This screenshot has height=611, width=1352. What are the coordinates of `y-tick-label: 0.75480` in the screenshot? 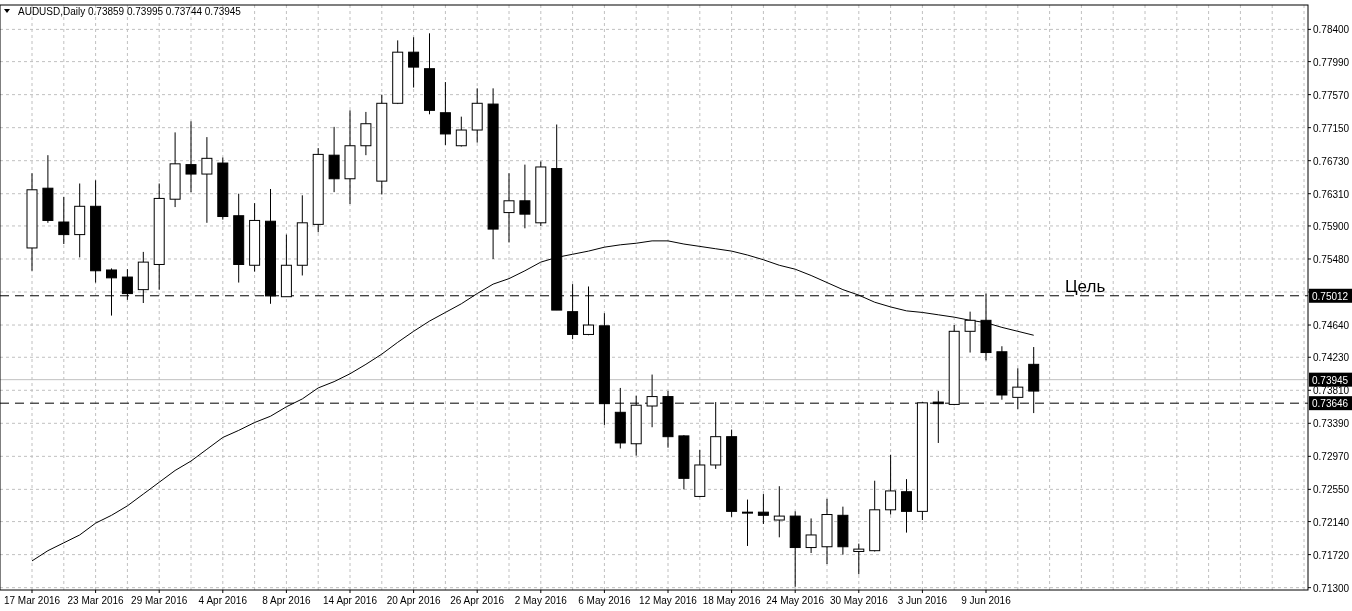 It's located at (1331, 259).